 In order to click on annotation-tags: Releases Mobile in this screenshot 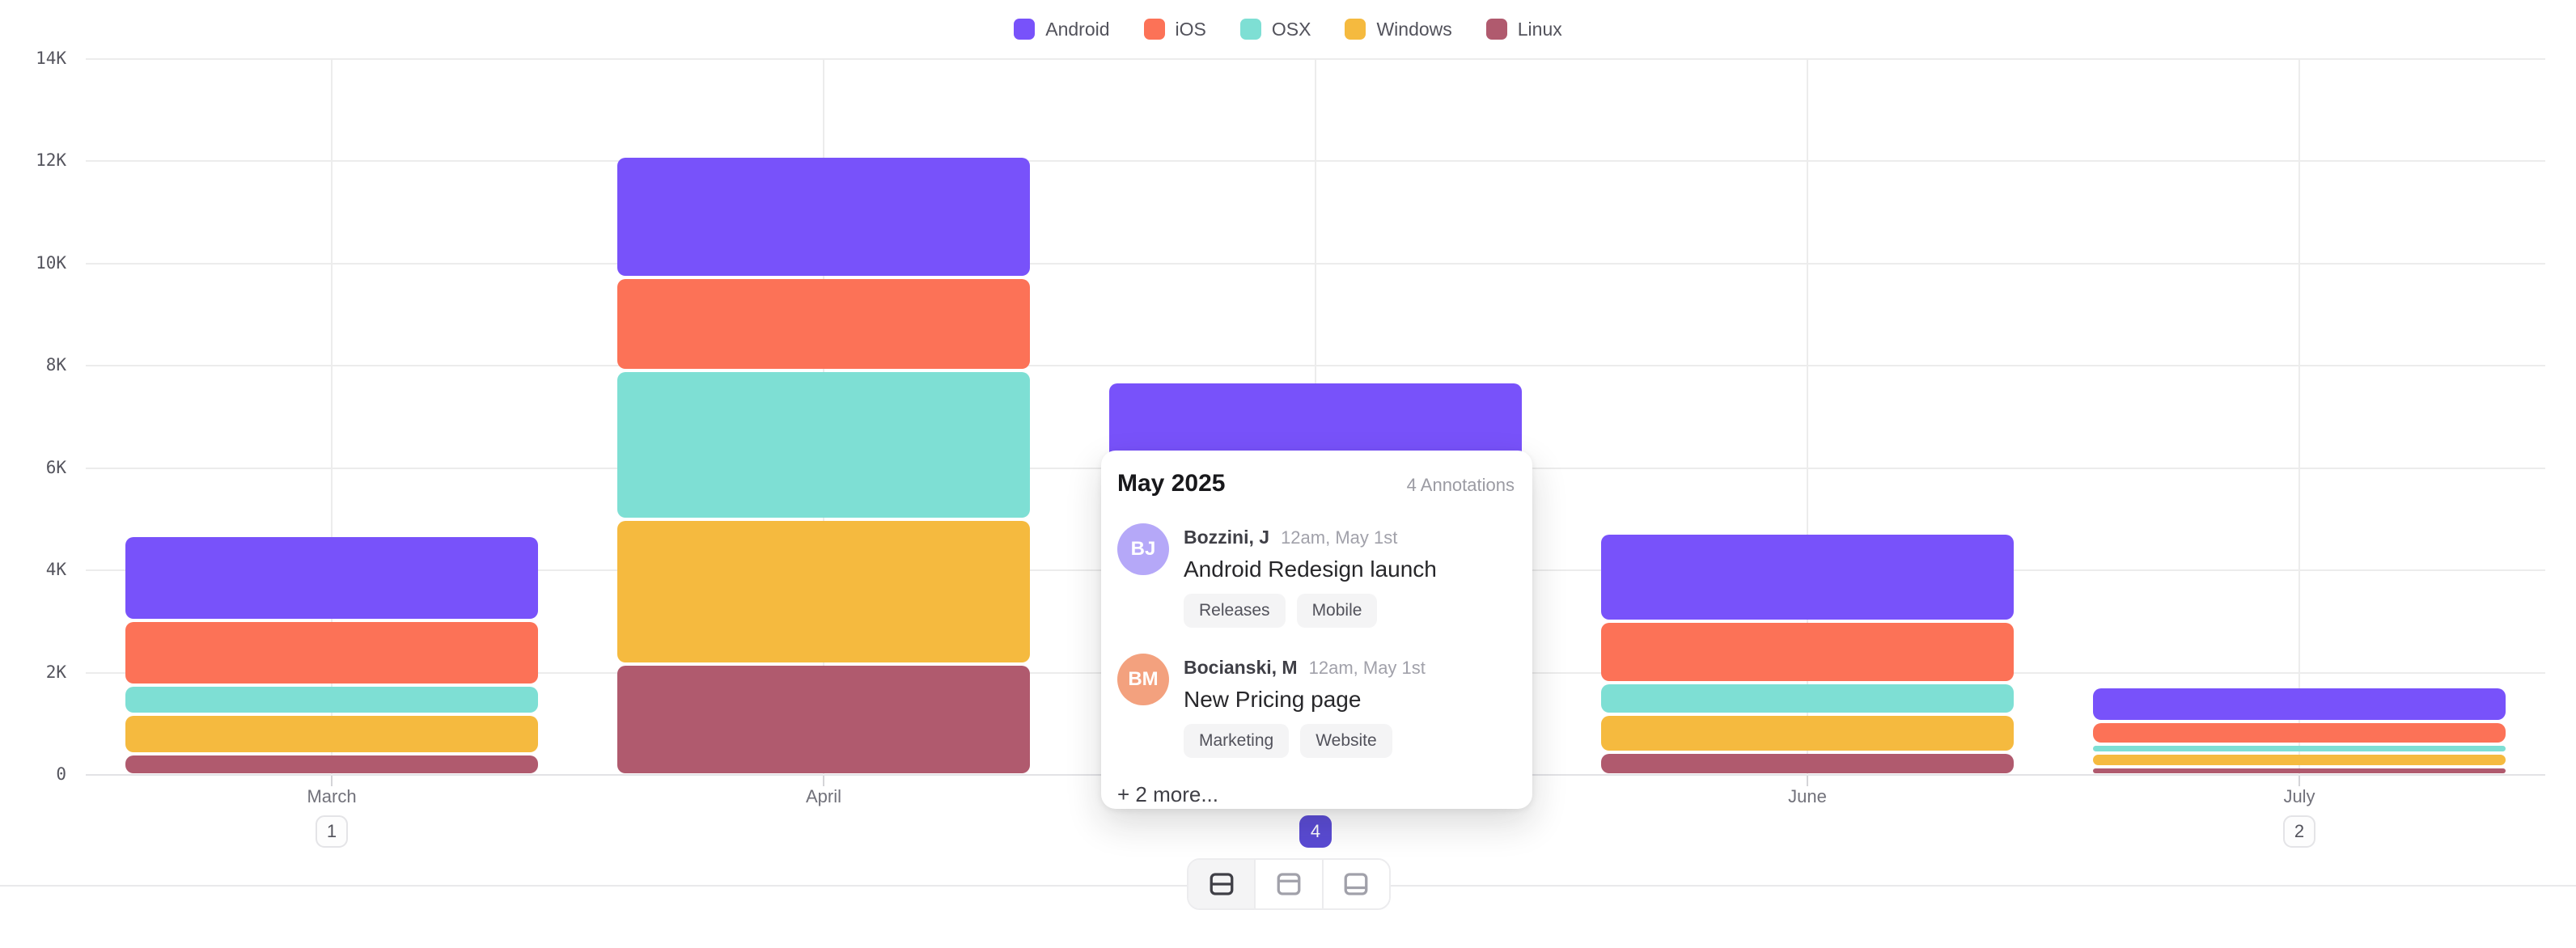, I will do `click(1349, 611)`.